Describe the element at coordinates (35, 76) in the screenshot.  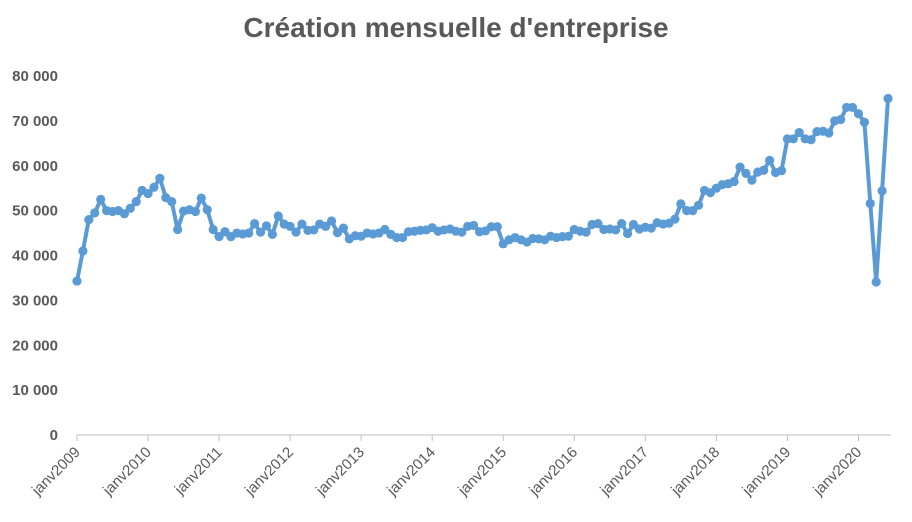
I see `y-tick-label: 80 000` at that location.